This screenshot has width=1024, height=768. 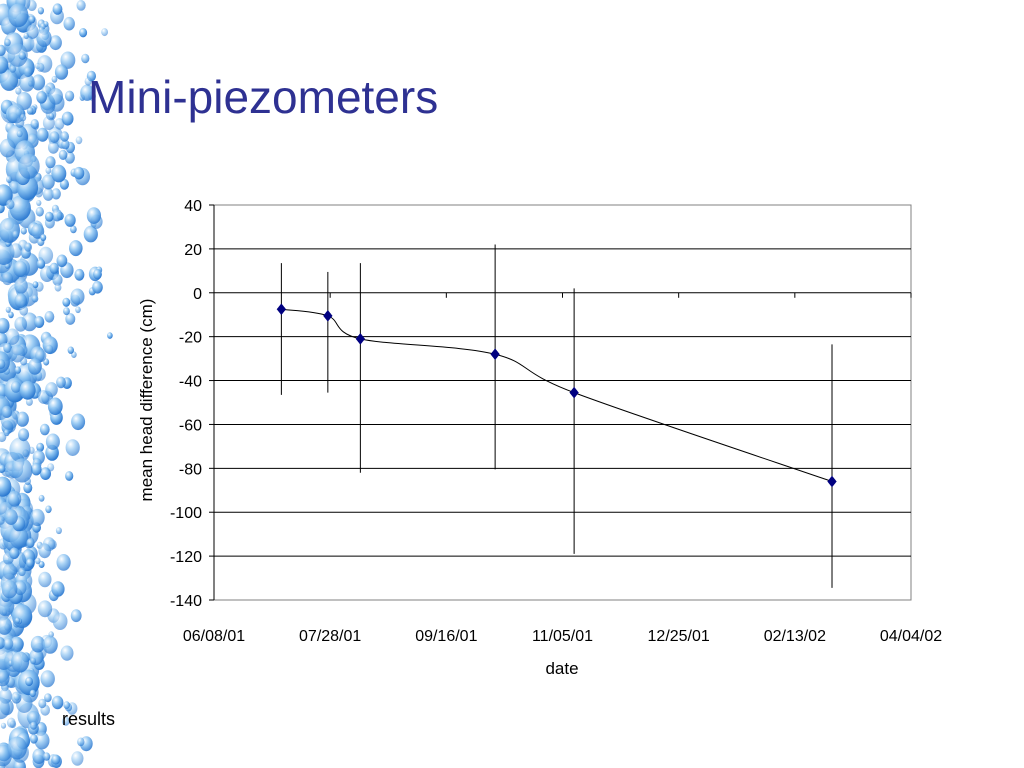 What do you see at coordinates (330, 636) in the screenshot?
I see `x-tick-label: 07/28/01` at bounding box center [330, 636].